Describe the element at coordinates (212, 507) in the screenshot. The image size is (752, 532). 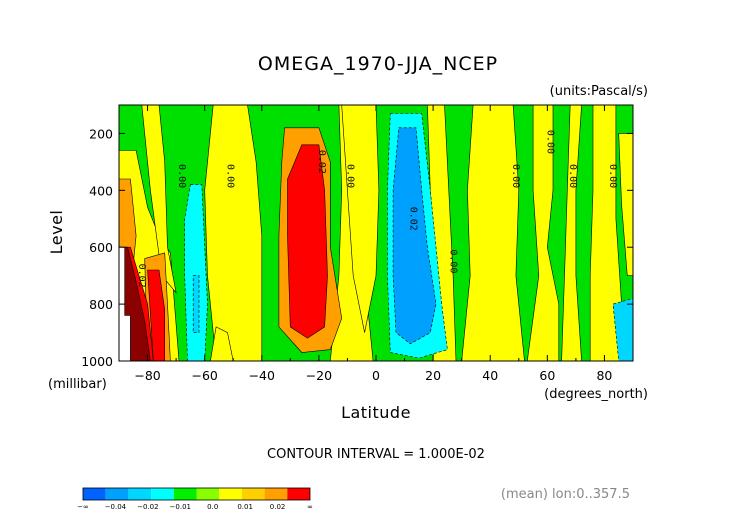
I see `colorbar-label: 0.0` at that location.